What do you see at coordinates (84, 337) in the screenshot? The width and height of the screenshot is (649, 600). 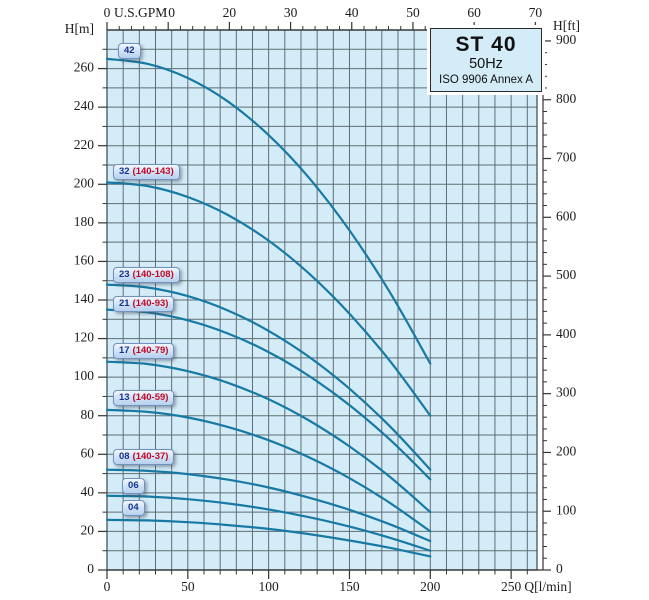 I see `left-tick-label: 120` at bounding box center [84, 337].